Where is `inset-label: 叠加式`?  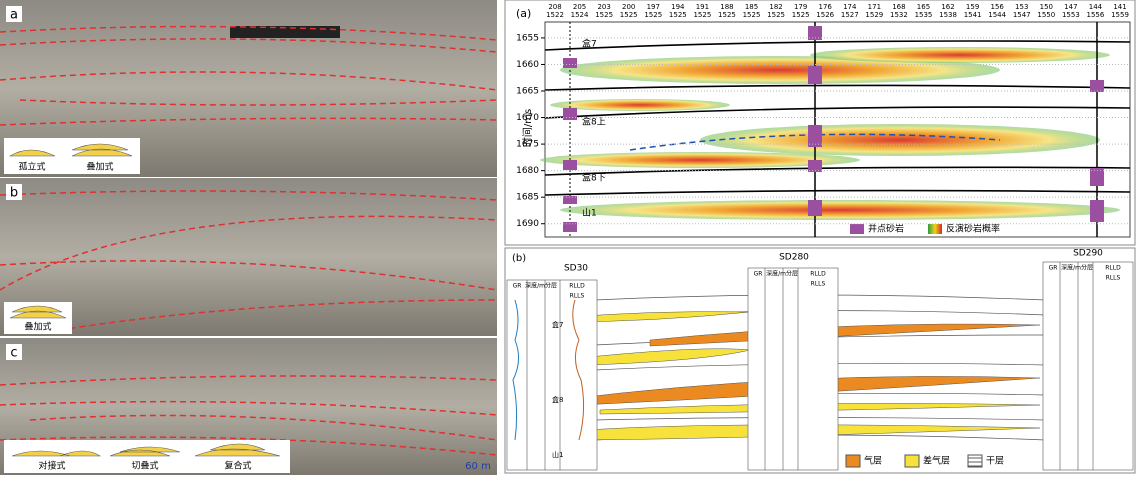
inset-label: 叠加式 is located at coordinates (99, 167).